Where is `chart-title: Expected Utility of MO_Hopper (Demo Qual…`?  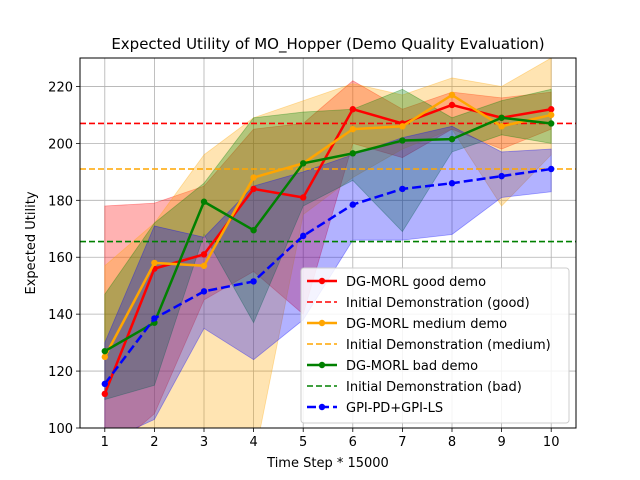 chart-title: Expected Utility of MO_Hopper (Demo Qual… is located at coordinates (327, 44).